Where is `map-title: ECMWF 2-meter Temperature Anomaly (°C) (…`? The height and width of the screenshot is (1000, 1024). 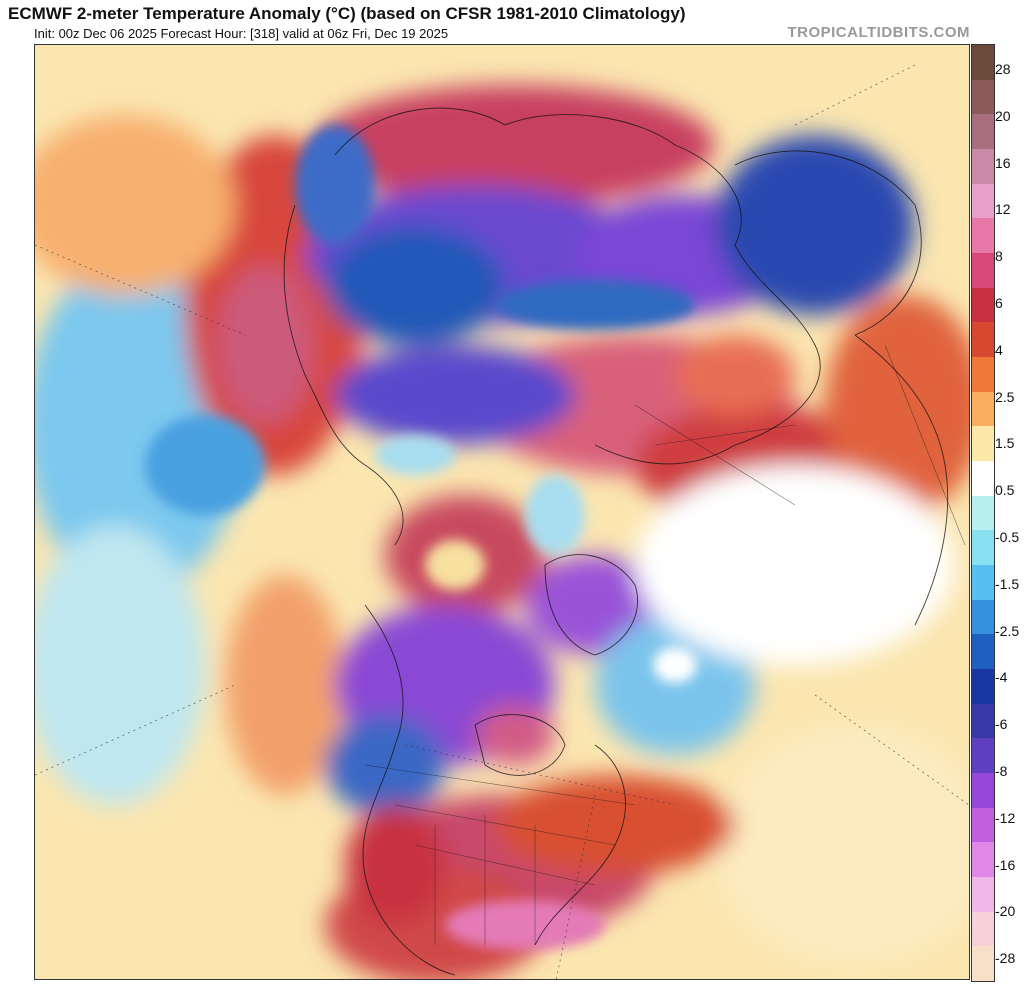 map-title: ECMWF 2-meter Temperature Anomaly (°C) (… is located at coordinates (347, 13).